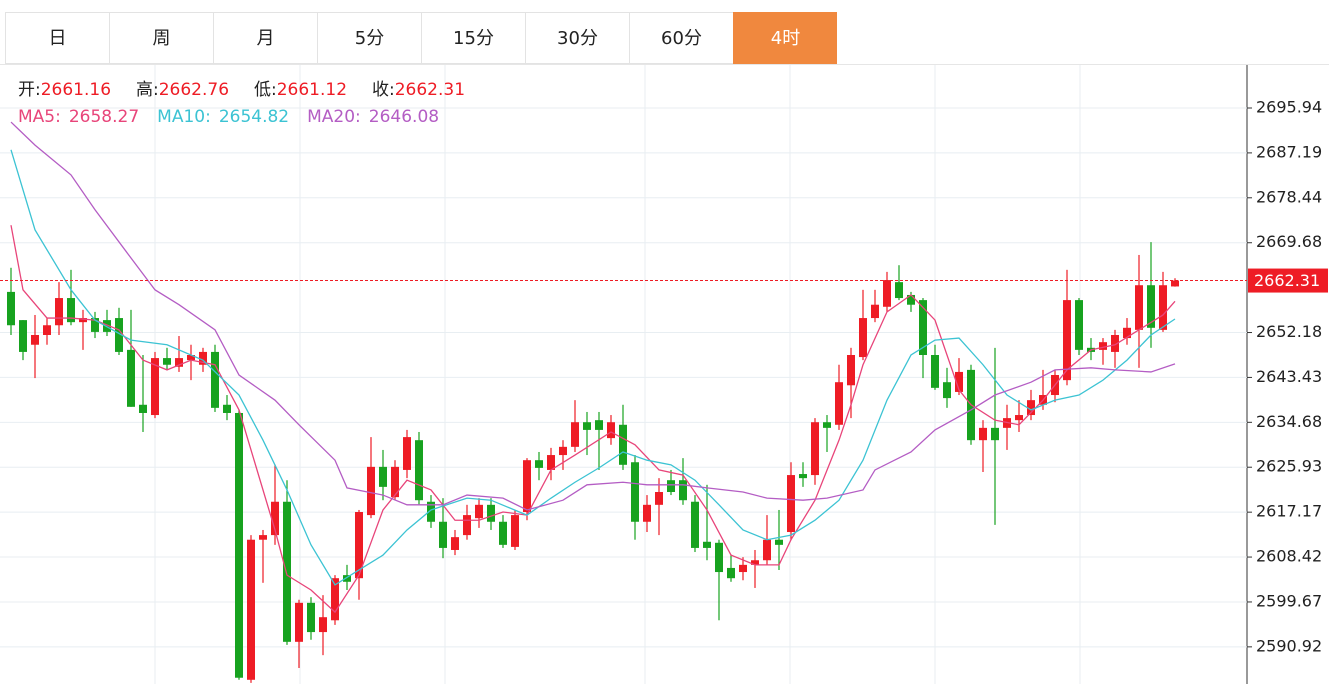  I want to click on y-tick-label: 2669.68, so click(1289, 241).